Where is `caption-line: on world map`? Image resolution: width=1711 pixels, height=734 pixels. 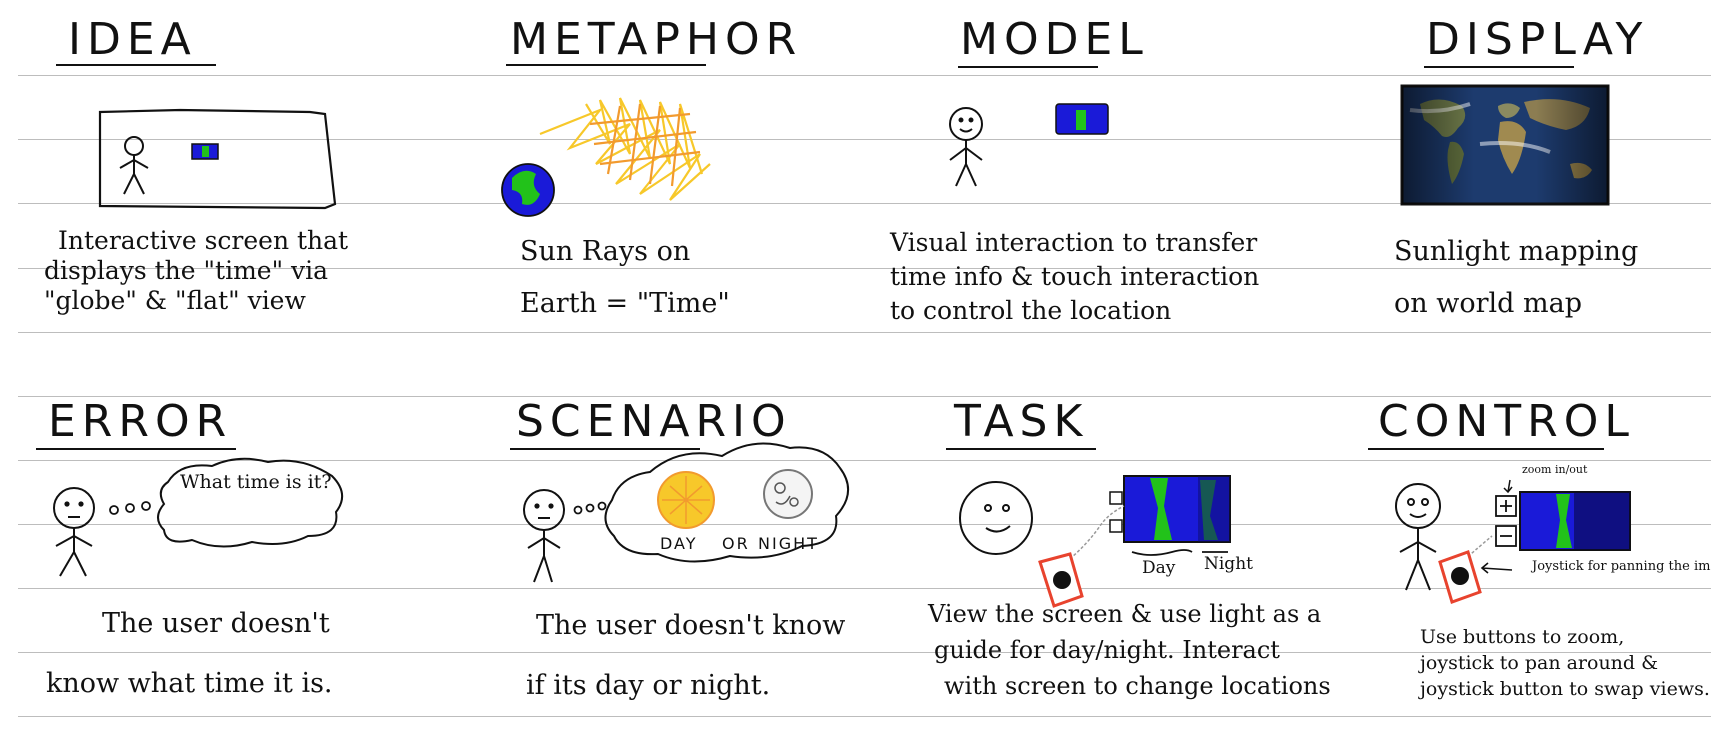 caption-line: on world map is located at coordinates (1488, 303).